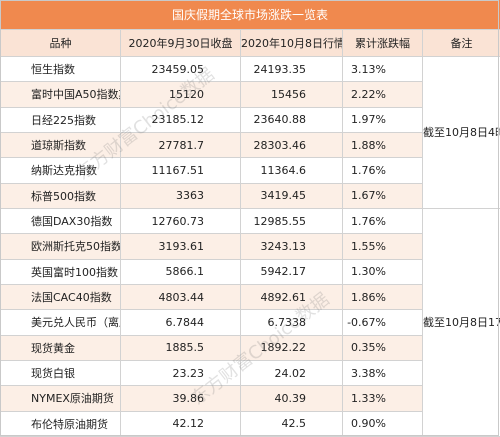  I want to click on row-close: 39.86, so click(180, 398).